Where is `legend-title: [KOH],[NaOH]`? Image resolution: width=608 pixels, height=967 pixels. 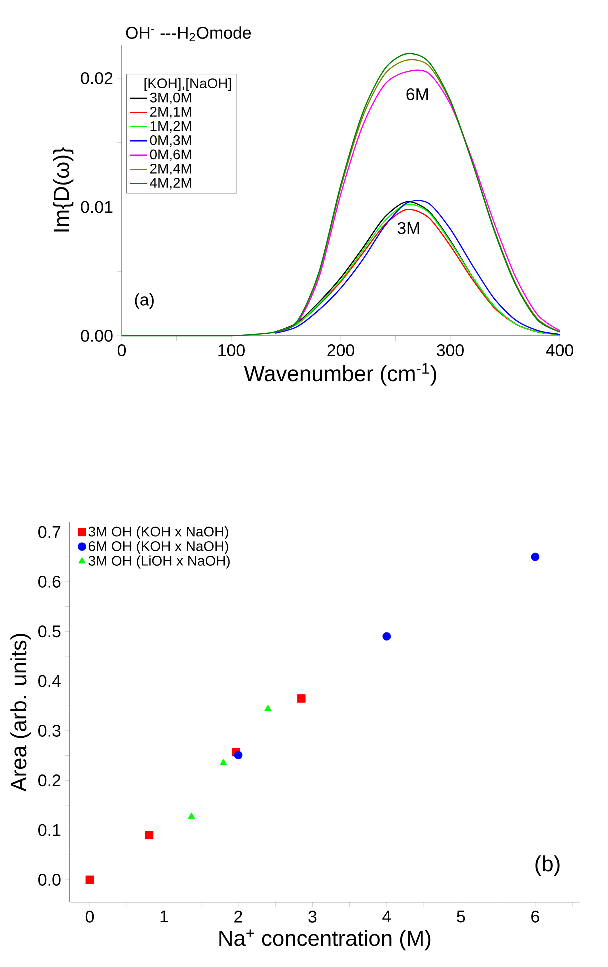 legend-title: [KOH],[NaOH] is located at coordinates (188, 85).